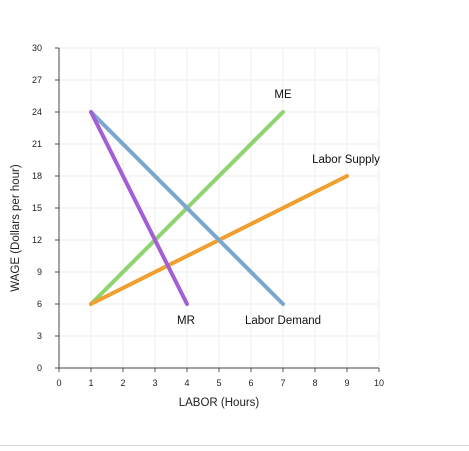 This screenshot has width=469, height=451. I want to click on series-label-me: ME, so click(283, 95).